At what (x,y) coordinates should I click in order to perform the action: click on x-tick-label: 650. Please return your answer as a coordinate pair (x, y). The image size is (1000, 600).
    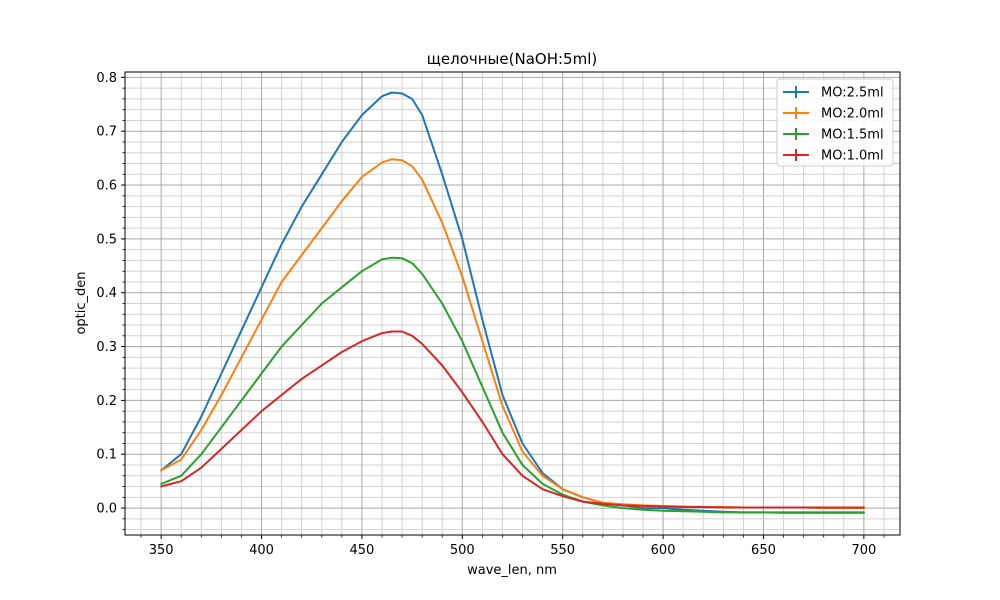
    Looking at the image, I should click on (763, 550).